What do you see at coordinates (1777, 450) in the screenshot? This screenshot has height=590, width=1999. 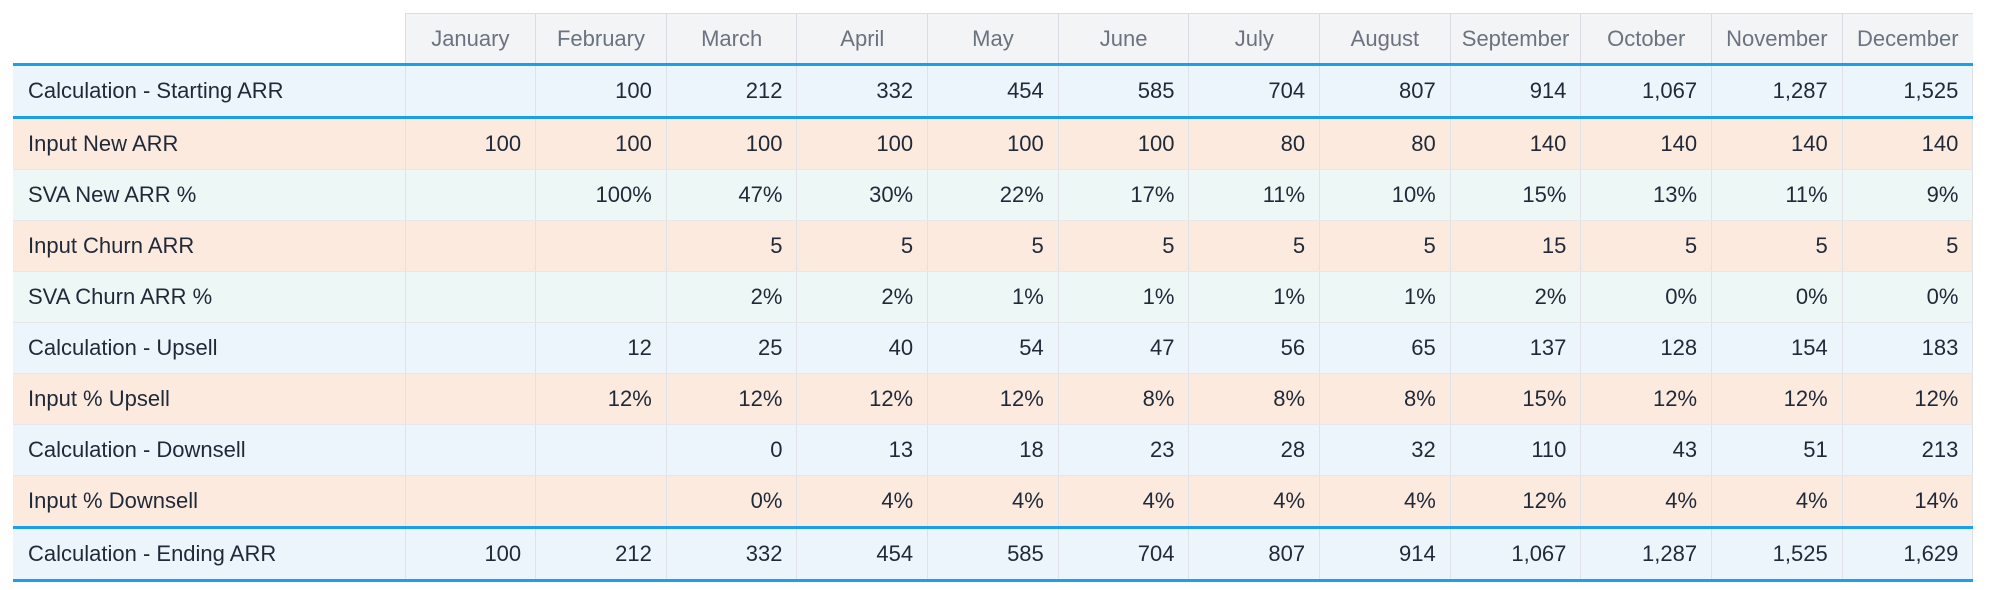 I see `table-cell: 51` at bounding box center [1777, 450].